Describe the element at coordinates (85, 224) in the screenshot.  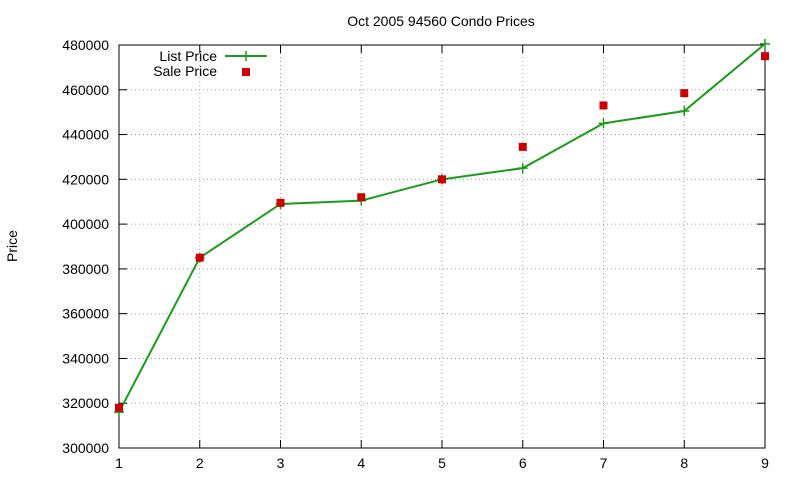
I see `y-tick-label: 400000` at that location.